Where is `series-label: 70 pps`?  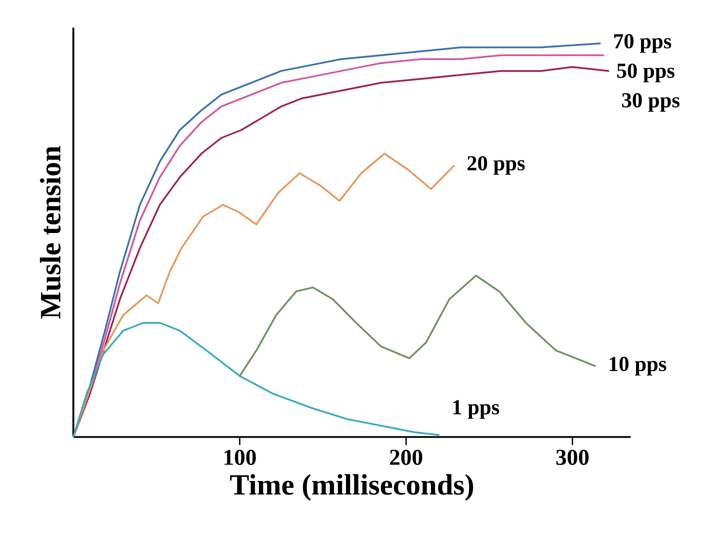 series-label: 70 pps is located at coordinates (643, 43).